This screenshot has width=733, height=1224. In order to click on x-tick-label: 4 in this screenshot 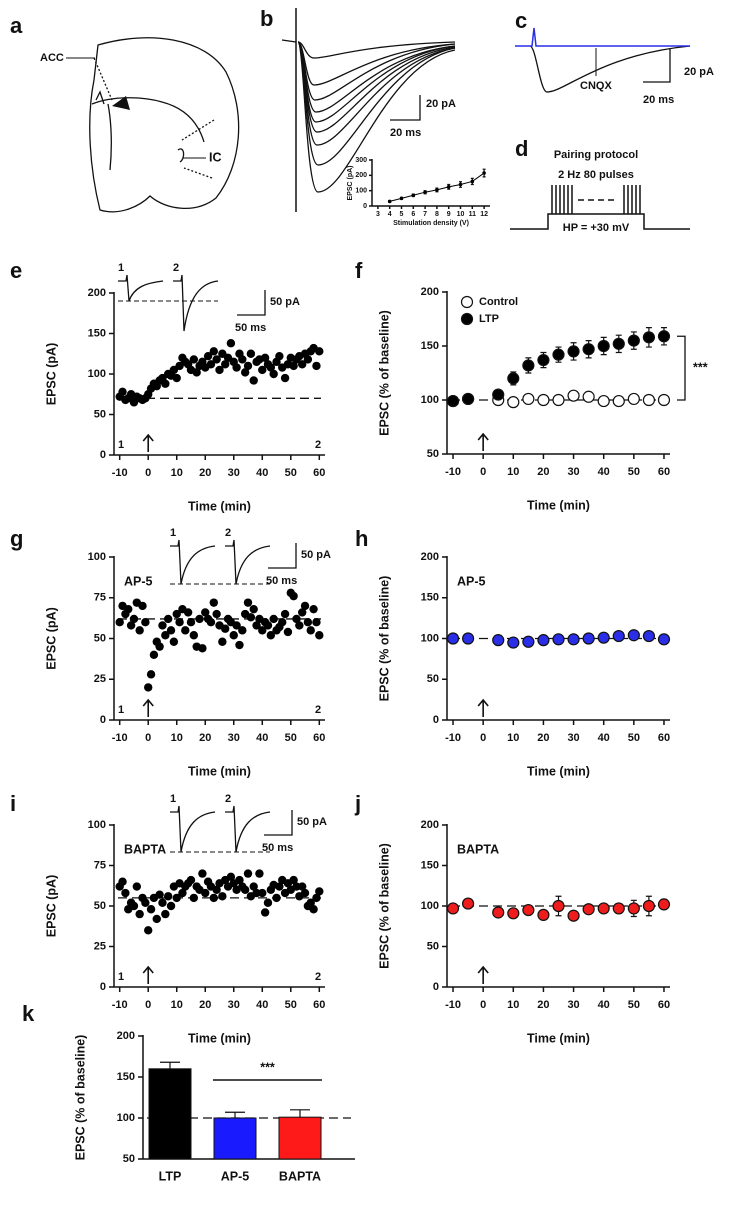, I will do `click(390, 214)`.